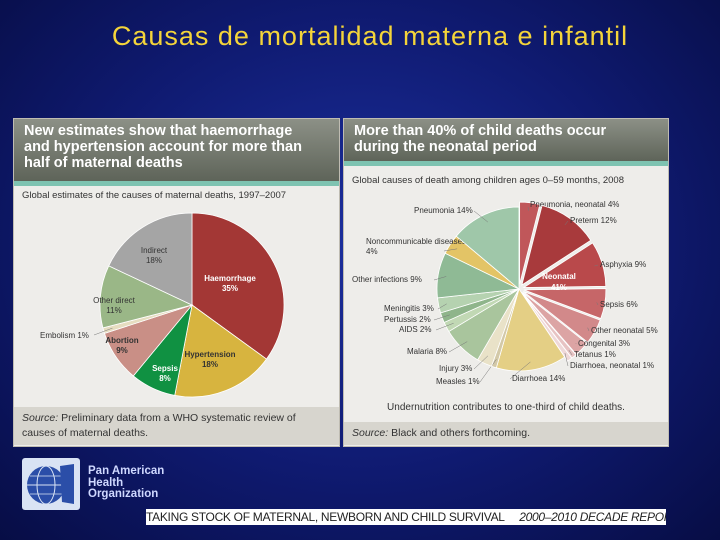 The image size is (720, 540). I want to click on maternal-slice-hypertension, so click(220, 351).